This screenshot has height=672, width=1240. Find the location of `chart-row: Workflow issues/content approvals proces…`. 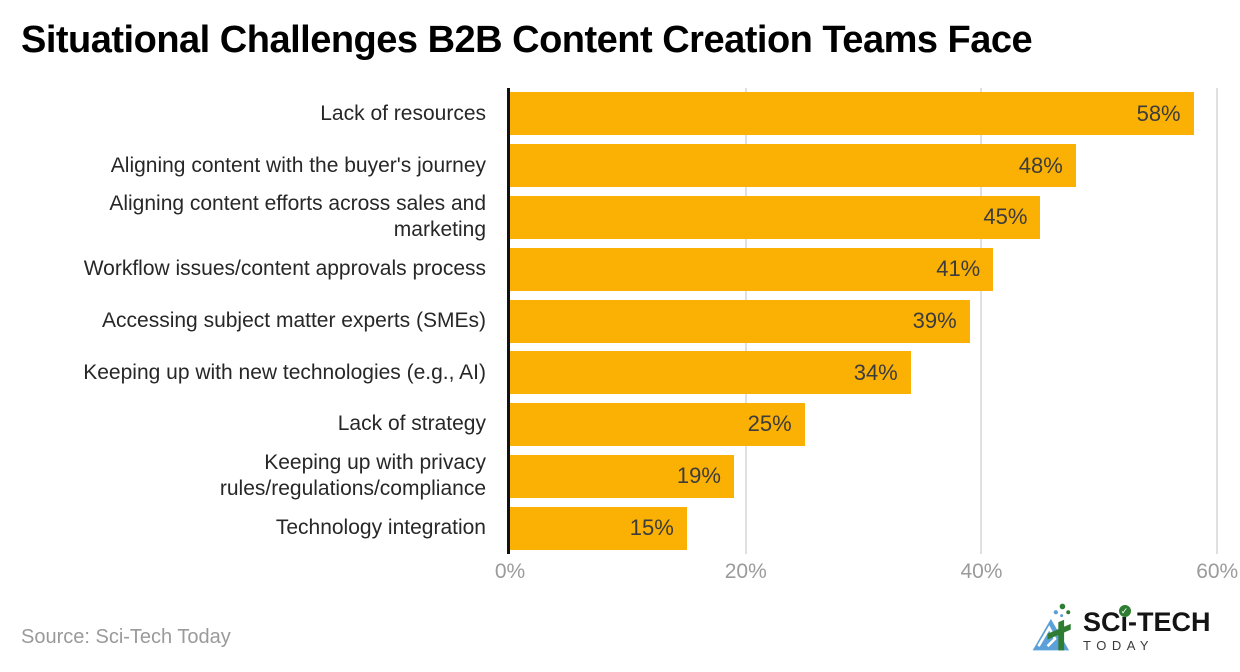

chart-row: Workflow issues/content approvals proces… is located at coordinates (614, 269).